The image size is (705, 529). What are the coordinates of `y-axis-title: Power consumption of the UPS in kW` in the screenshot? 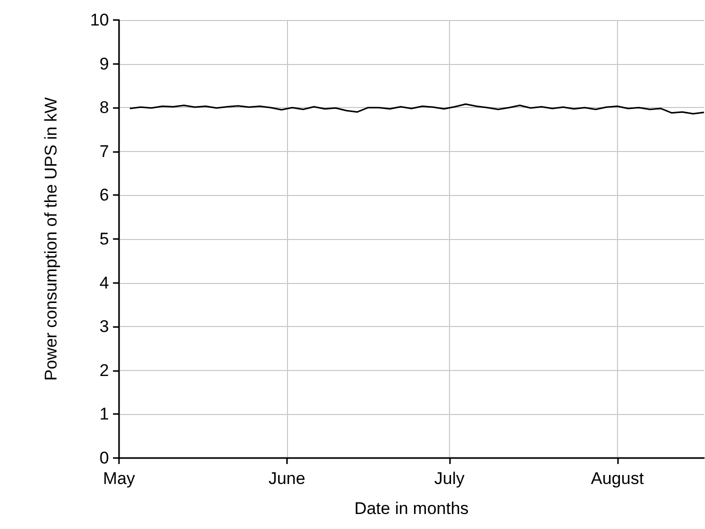 It's located at (51, 239).